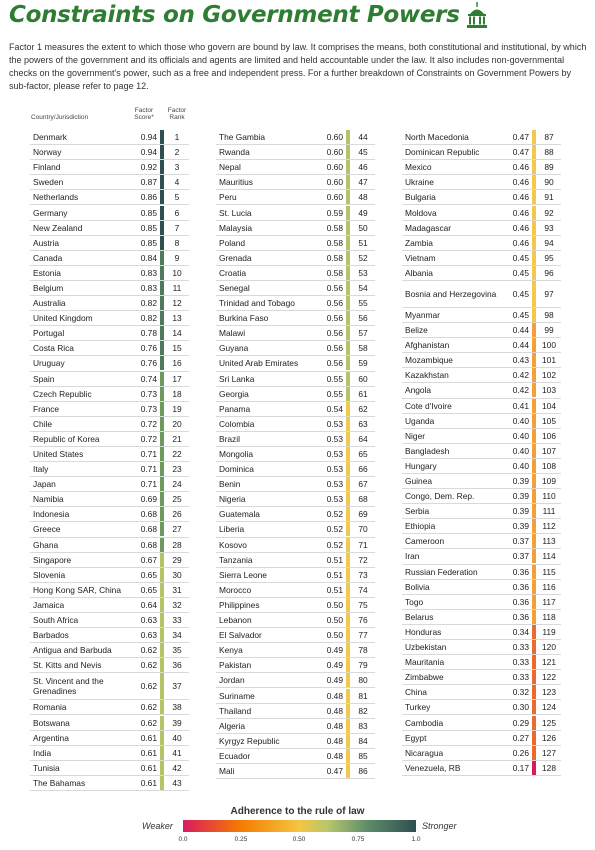  Describe the element at coordinates (48, 499) in the screenshot. I see `country-name: Namibia` at that location.